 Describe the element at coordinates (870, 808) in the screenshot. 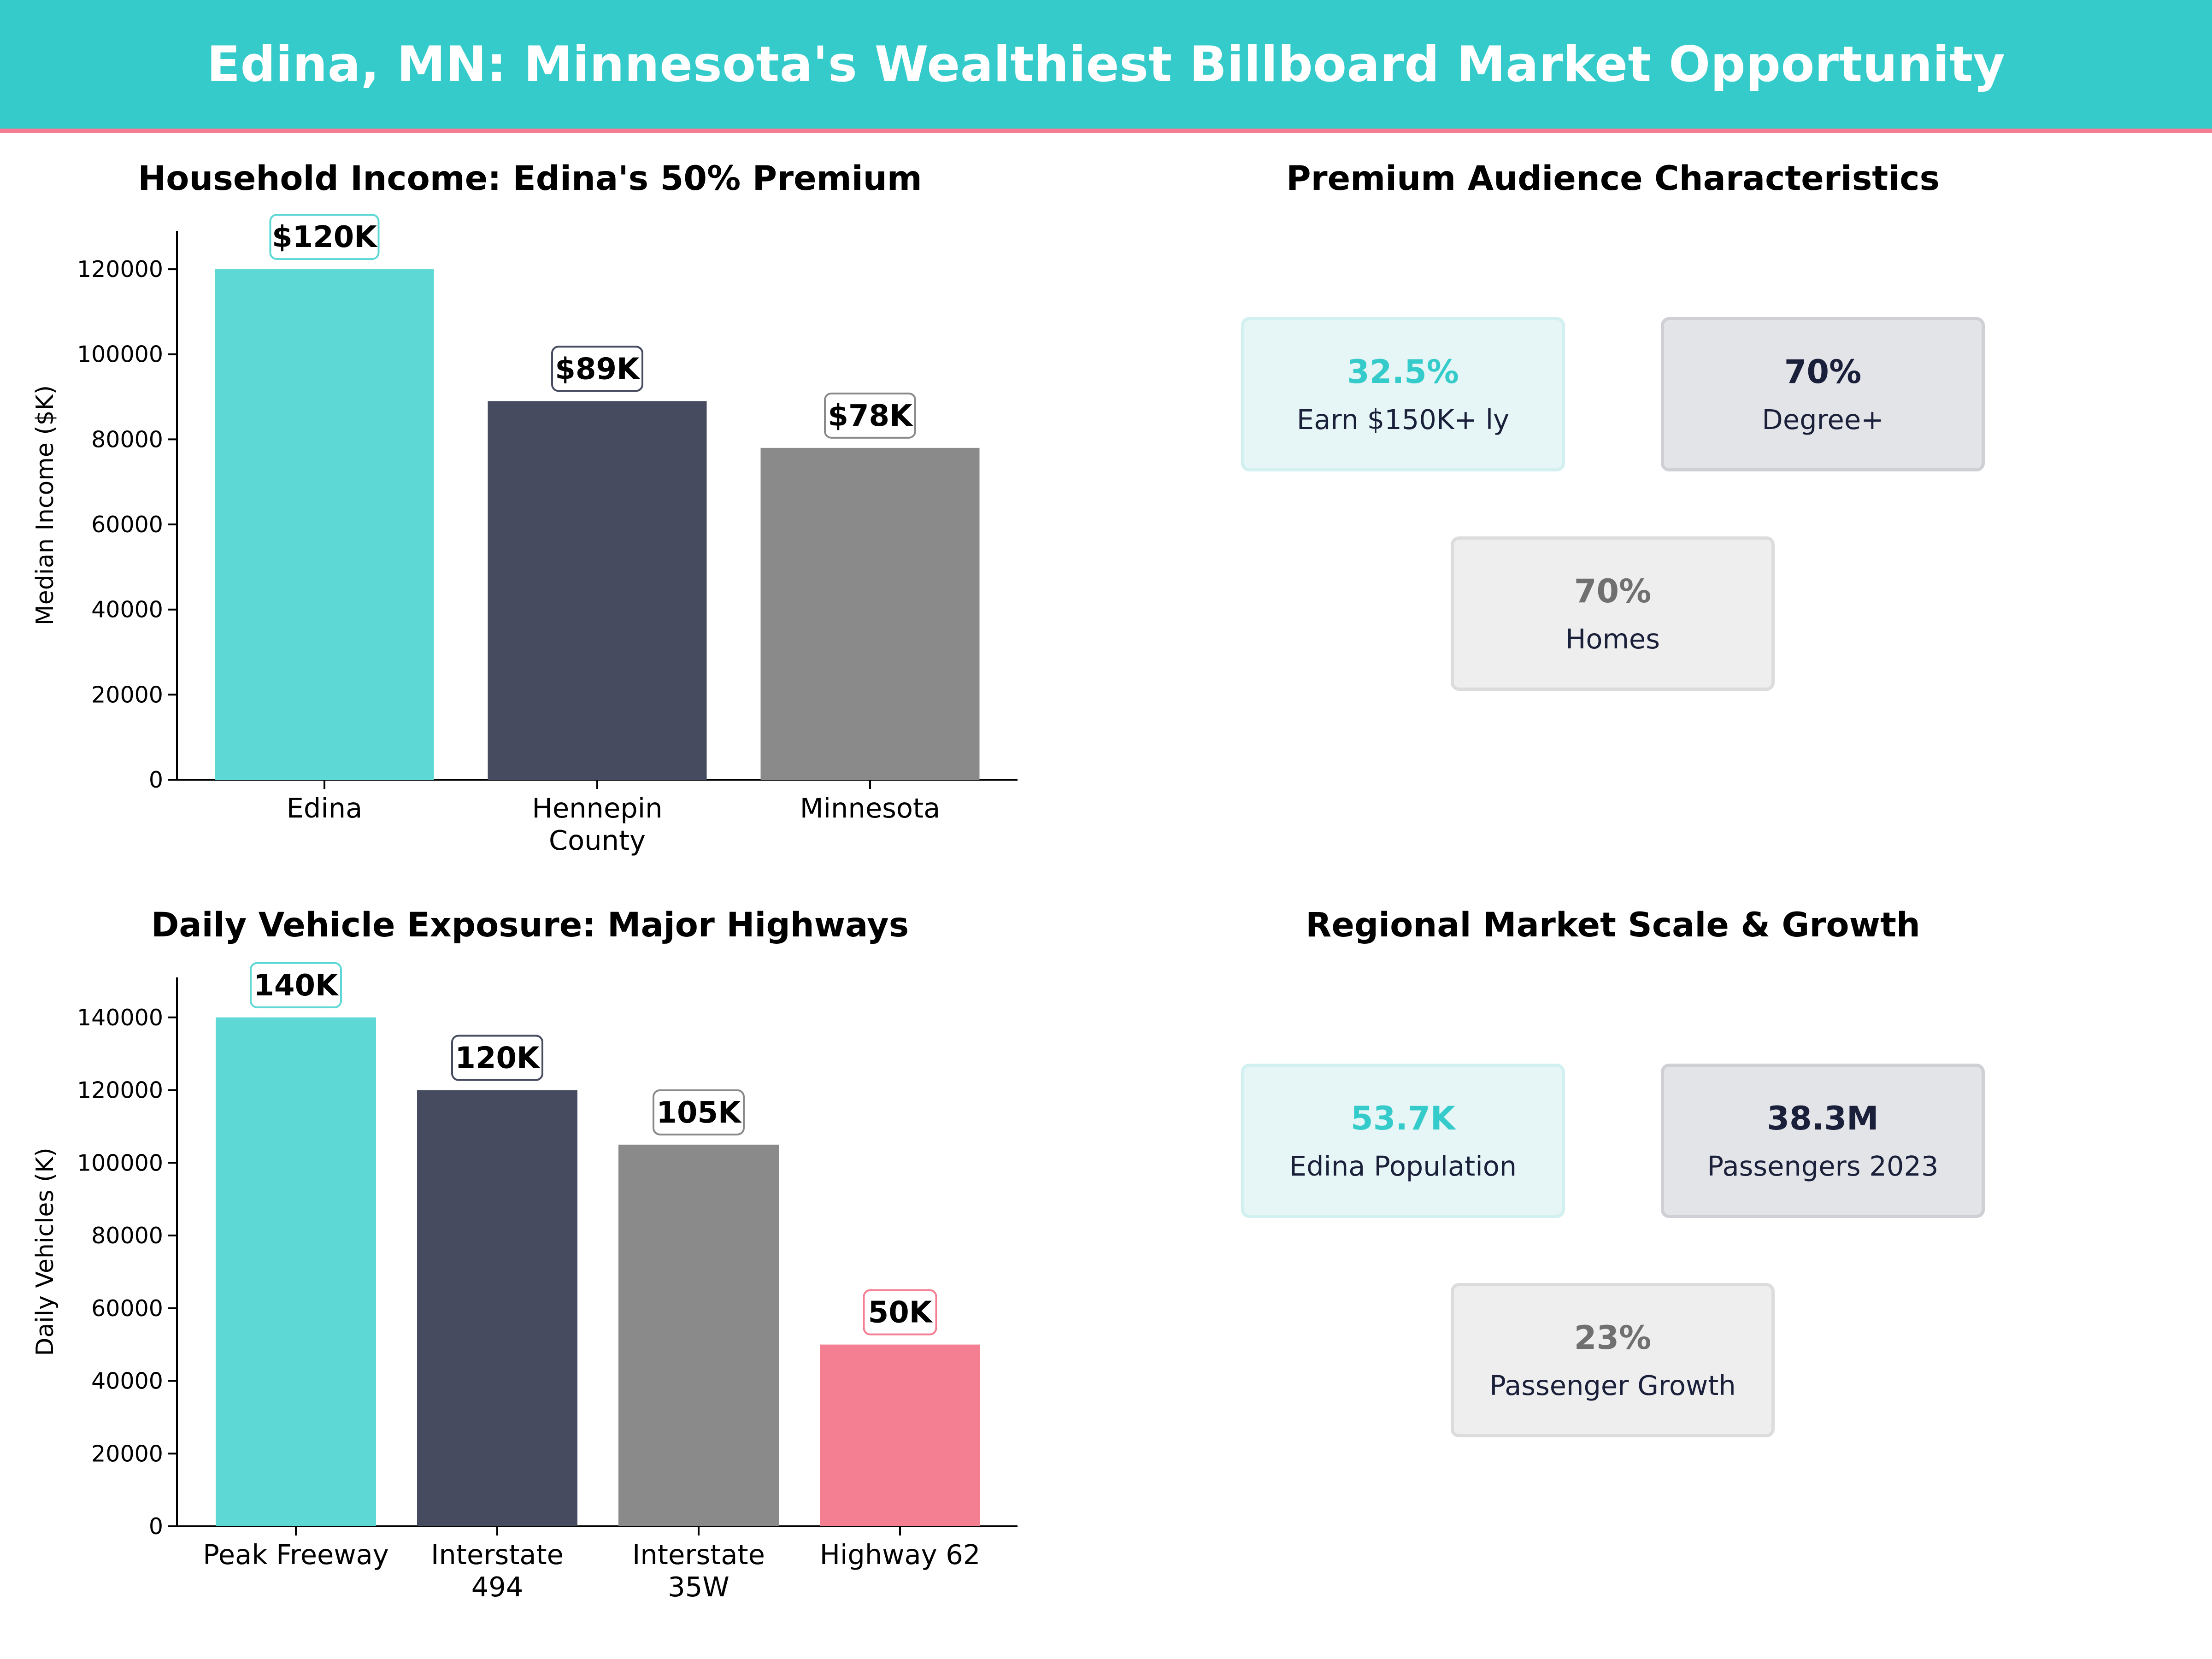

I see `x-tick-label: Minnesota` at that location.